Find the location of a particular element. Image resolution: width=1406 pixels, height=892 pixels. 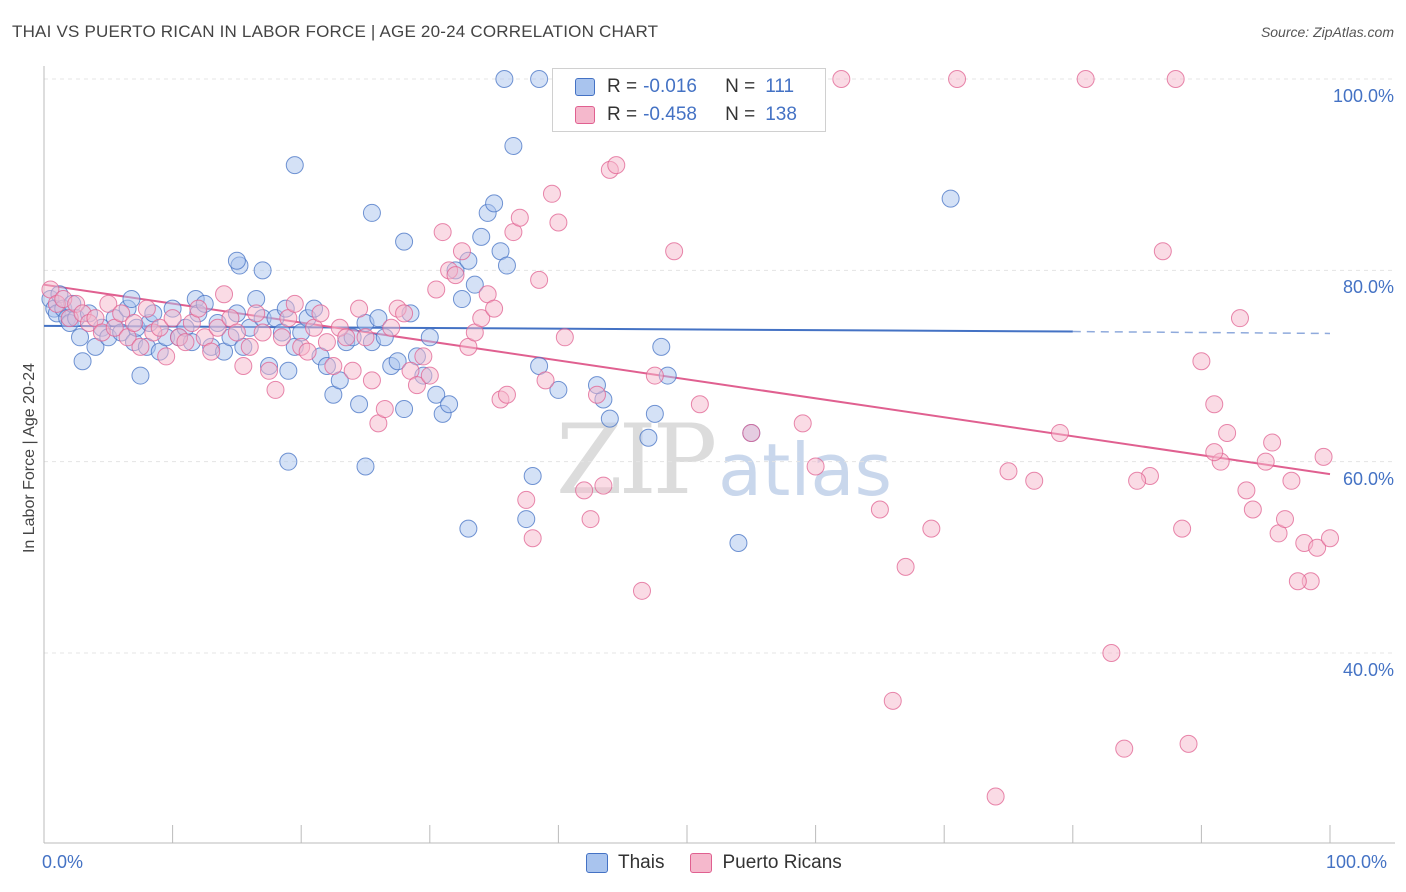

legend-item-thais: Thais is located at coordinates (625, 863).